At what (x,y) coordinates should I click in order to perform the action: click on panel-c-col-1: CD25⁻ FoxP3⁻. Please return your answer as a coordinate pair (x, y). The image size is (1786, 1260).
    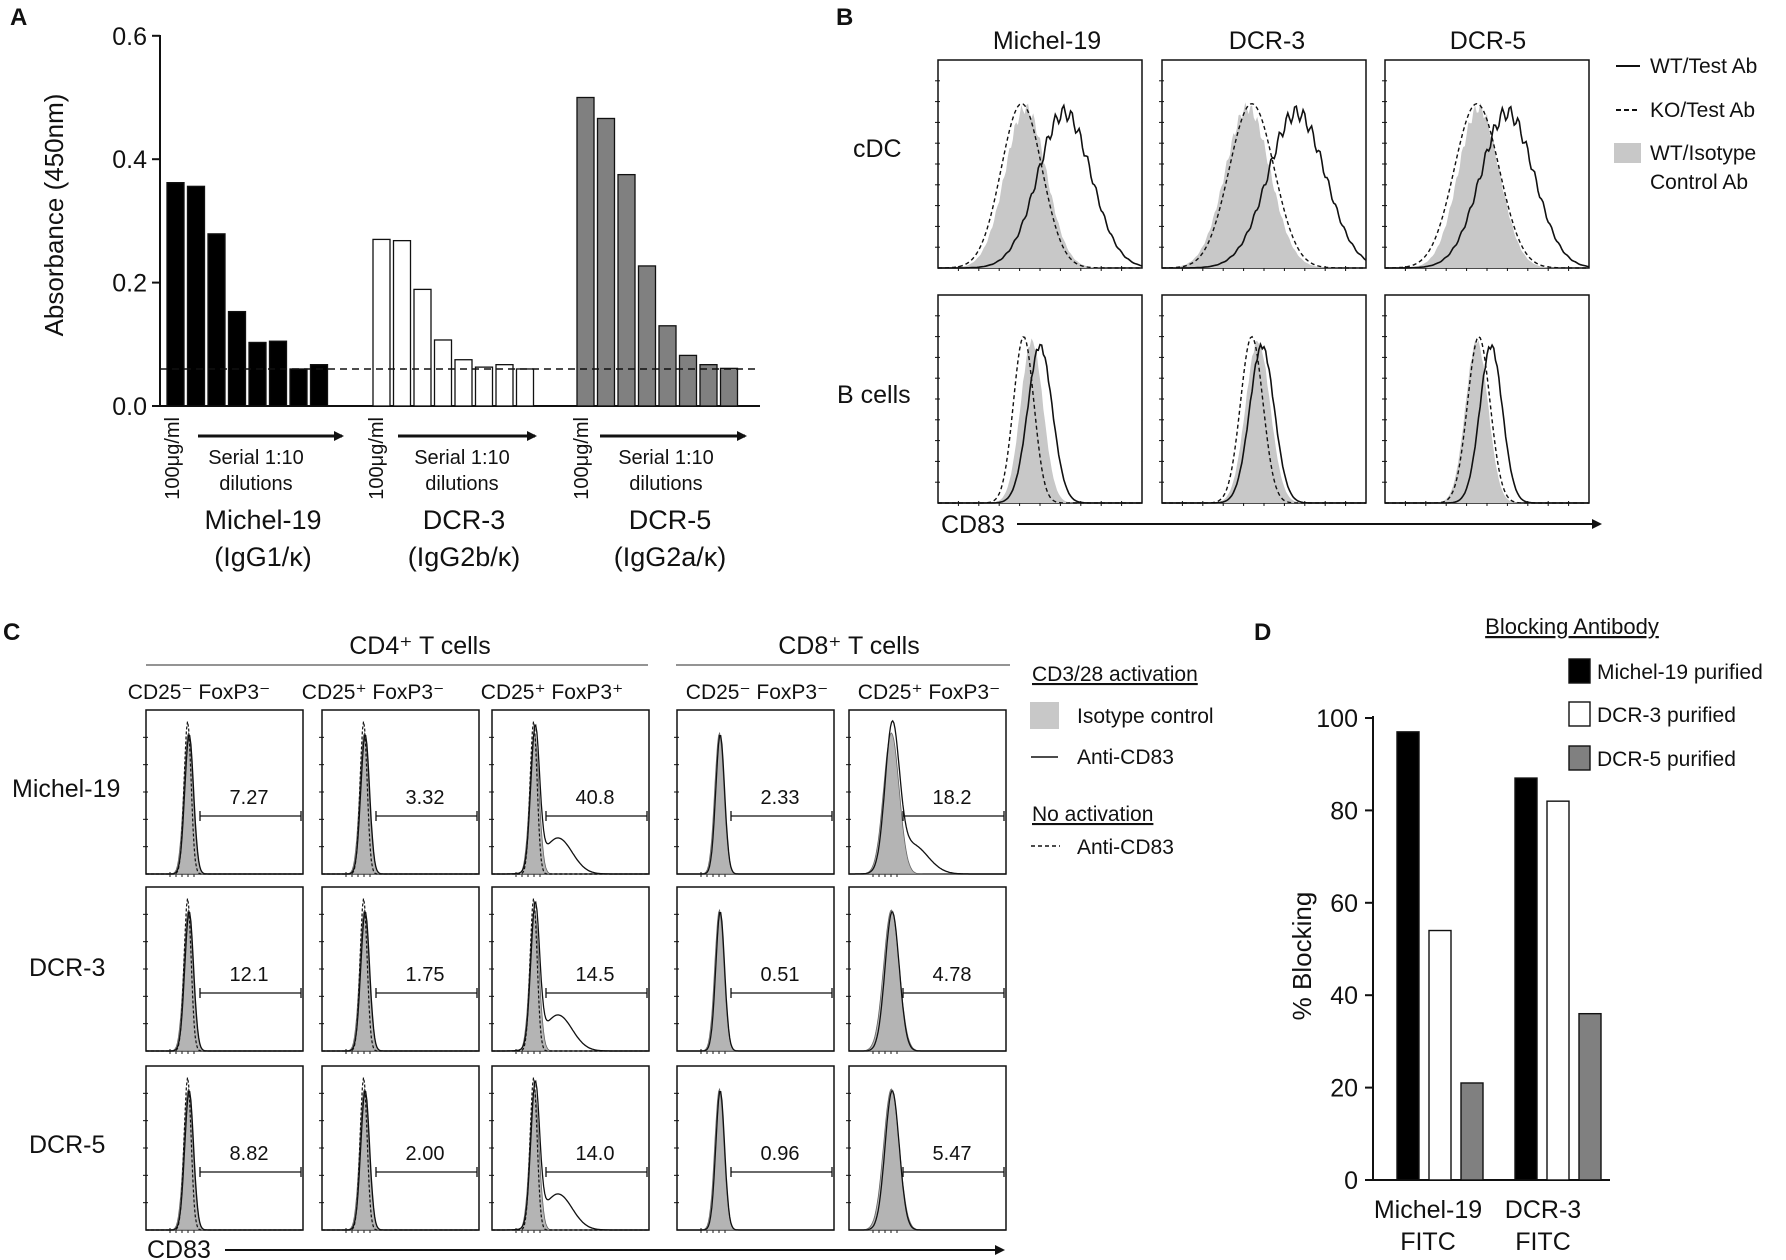
    Looking at the image, I should click on (199, 692).